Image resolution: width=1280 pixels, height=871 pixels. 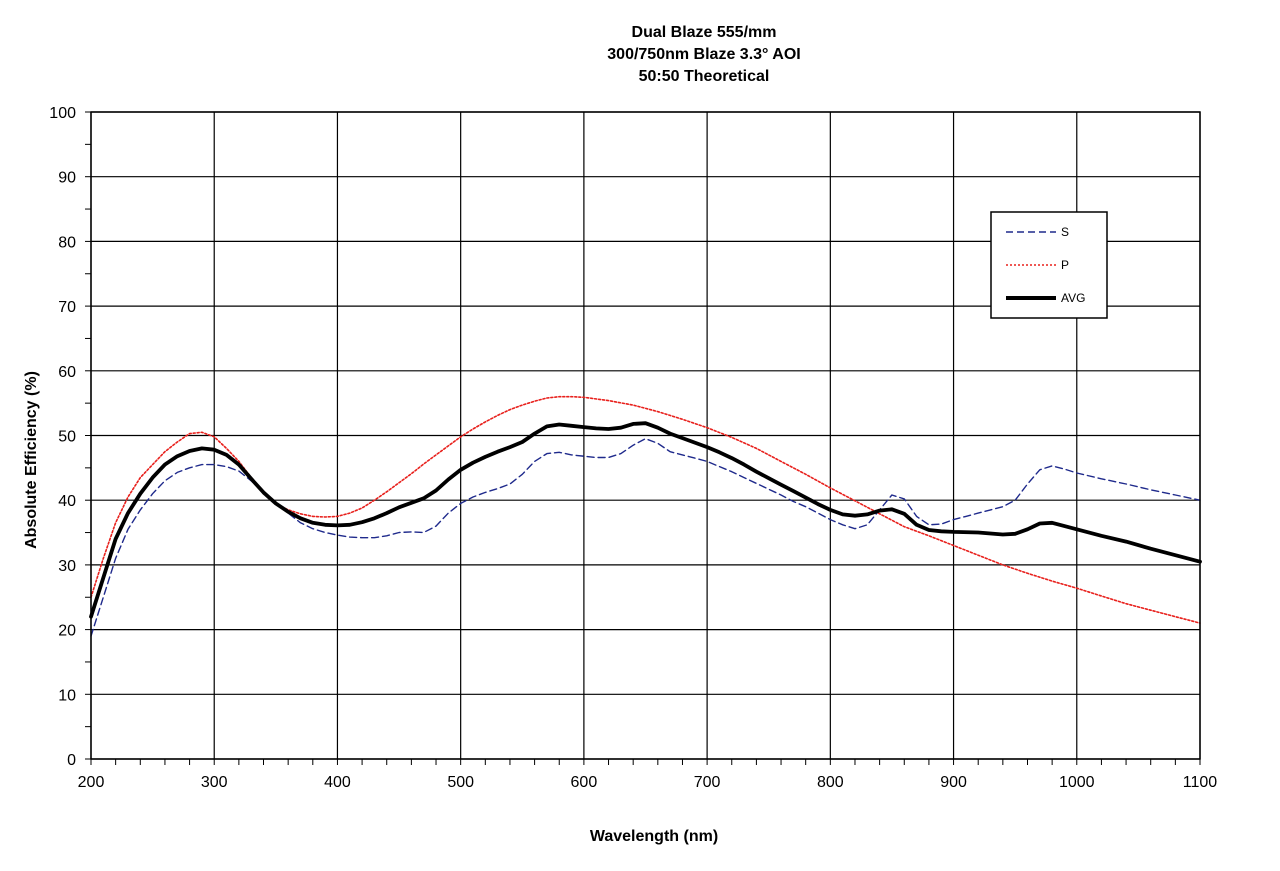 What do you see at coordinates (953, 782) in the screenshot?
I see `x-tick-label: 900` at bounding box center [953, 782].